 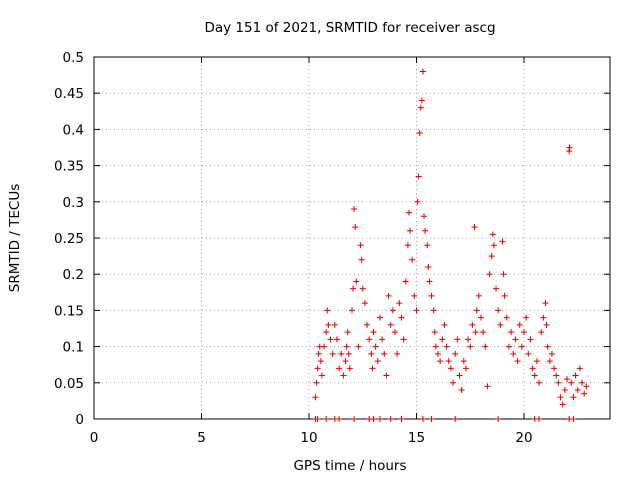 What do you see at coordinates (73, 275) in the screenshot?
I see `y-tick-label: 0.2` at bounding box center [73, 275].